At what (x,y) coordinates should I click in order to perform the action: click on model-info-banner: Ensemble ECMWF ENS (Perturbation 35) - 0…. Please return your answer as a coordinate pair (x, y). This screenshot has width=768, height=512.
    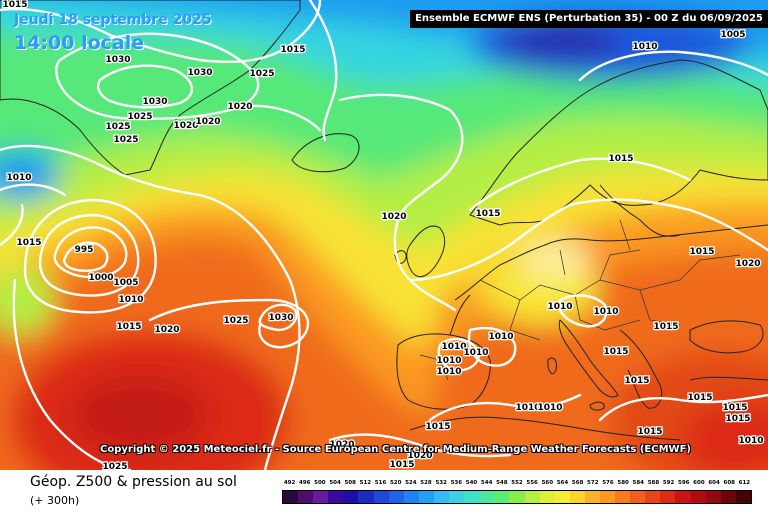
    Looking at the image, I should click on (589, 19).